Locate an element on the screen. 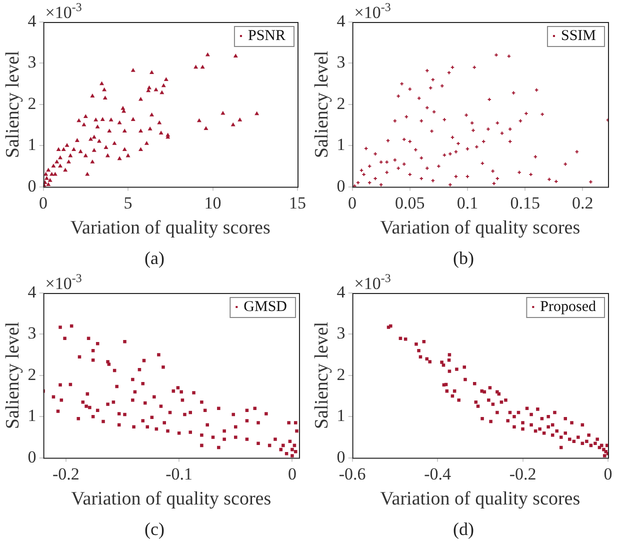 This screenshot has height=543, width=619. x-tick-label: 0.15 is located at coordinates (525, 202).